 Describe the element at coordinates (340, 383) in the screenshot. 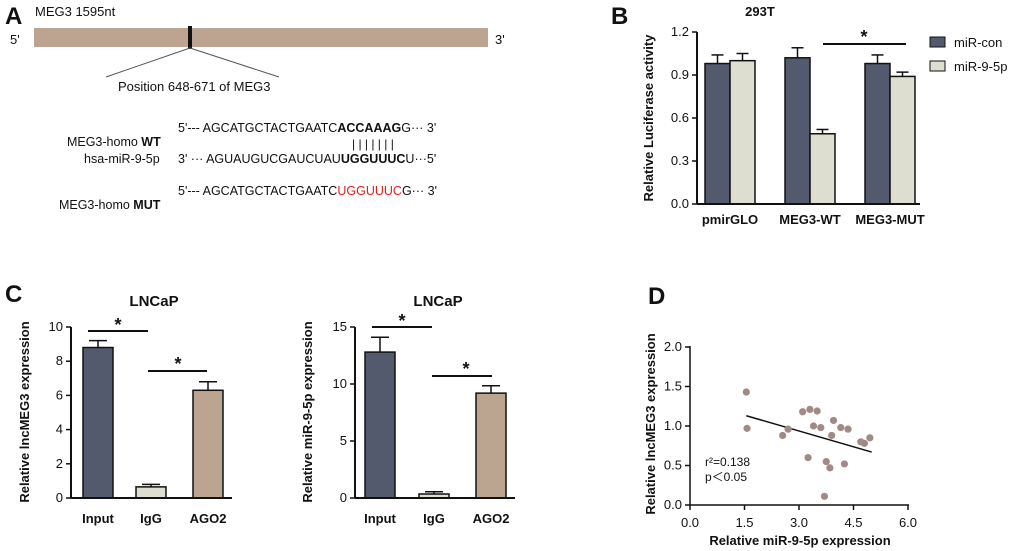

I see `ytick-label-C2: 10` at that location.